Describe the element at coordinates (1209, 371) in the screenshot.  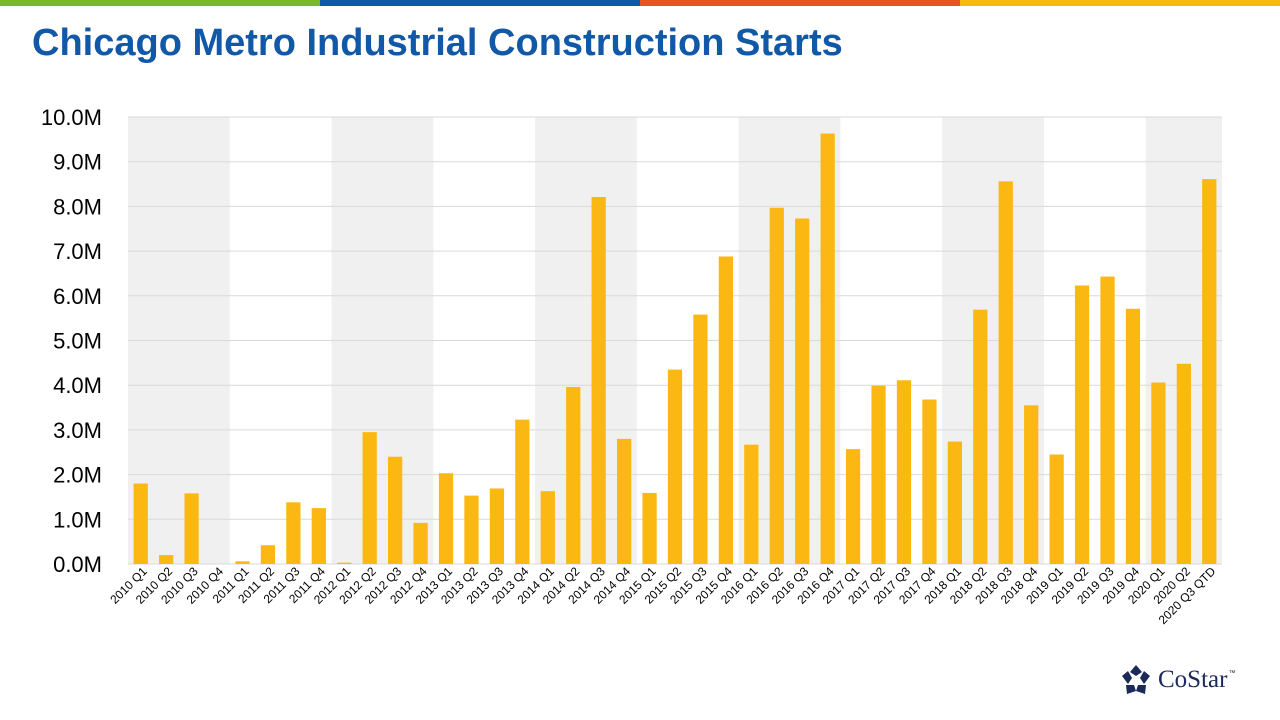
I see `bar-2020-Q3-QTD` at that location.